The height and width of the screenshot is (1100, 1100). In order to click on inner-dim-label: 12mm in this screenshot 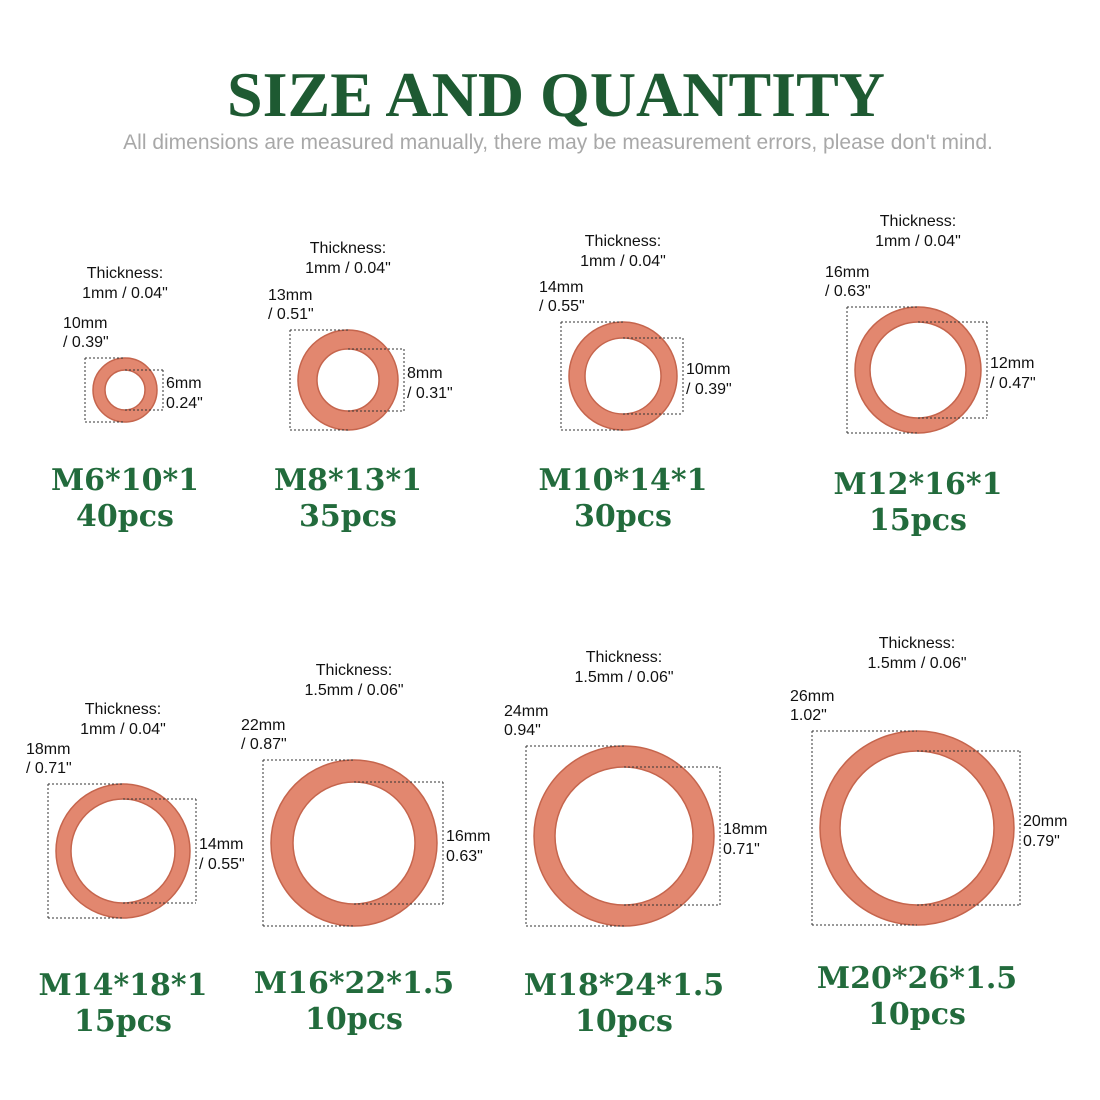, I will do `click(1012, 363)`.